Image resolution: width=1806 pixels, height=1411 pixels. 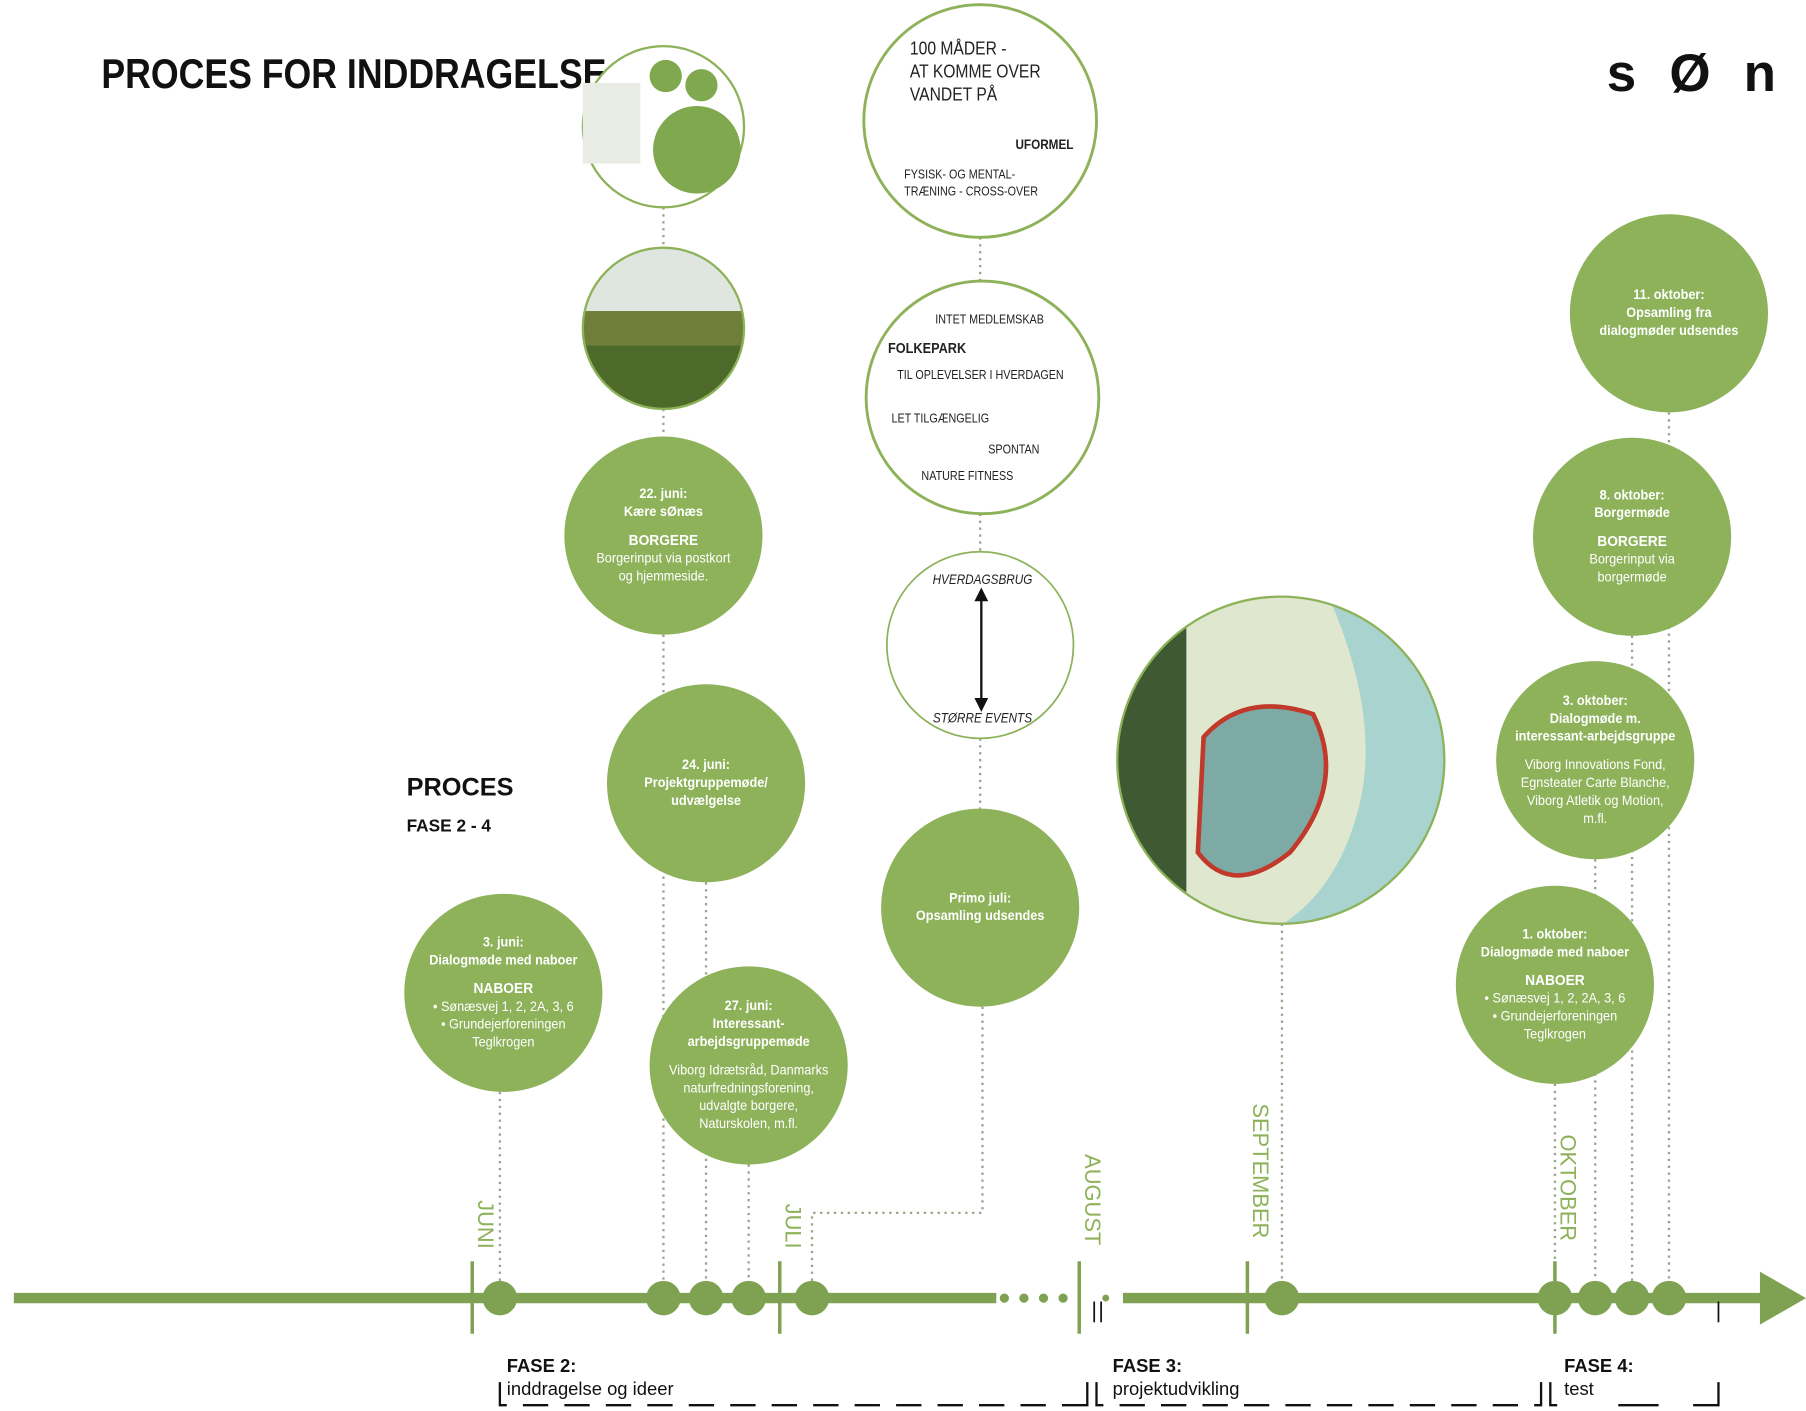 I want to click on concept-text: INTET MEDLEMSKAB, so click(x=989, y=320).